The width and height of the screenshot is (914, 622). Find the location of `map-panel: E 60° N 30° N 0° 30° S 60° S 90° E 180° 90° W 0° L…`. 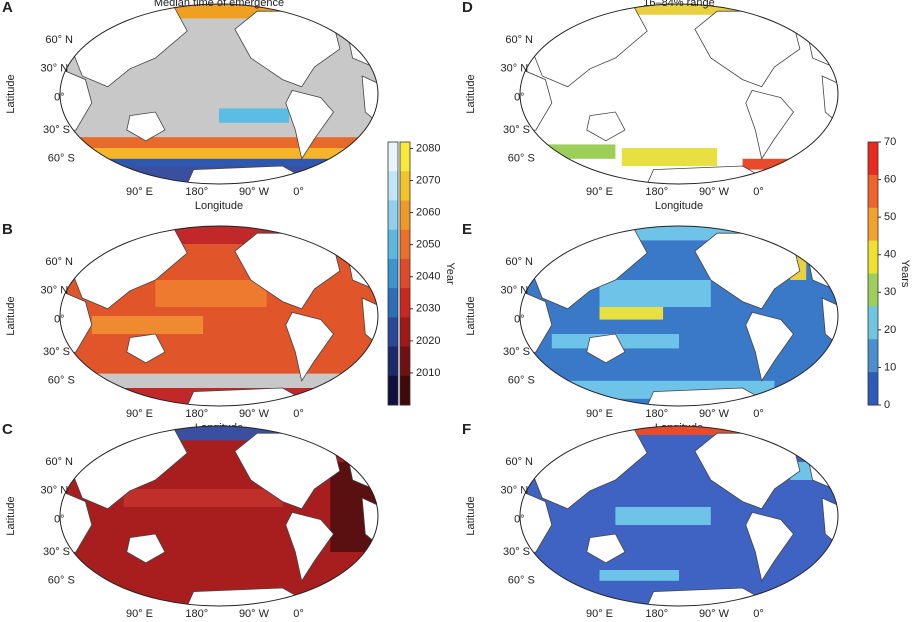

map-panel: E 60° N 30° N 0° 30° S 60° S 90° E 180° 90° W 0° L… is located at coordinates (650, 327).